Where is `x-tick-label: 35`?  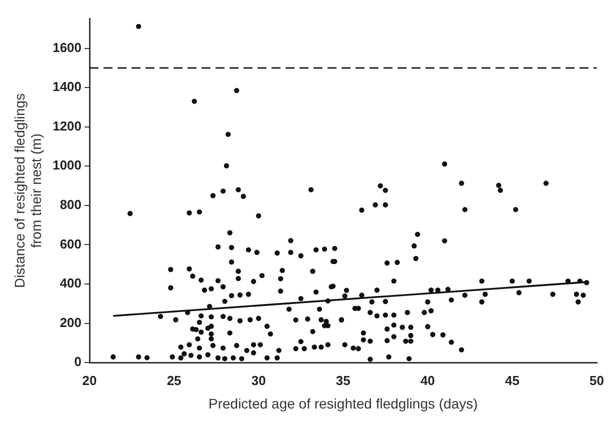 x-tick-label: 35 is located at coordinates (343, 380).